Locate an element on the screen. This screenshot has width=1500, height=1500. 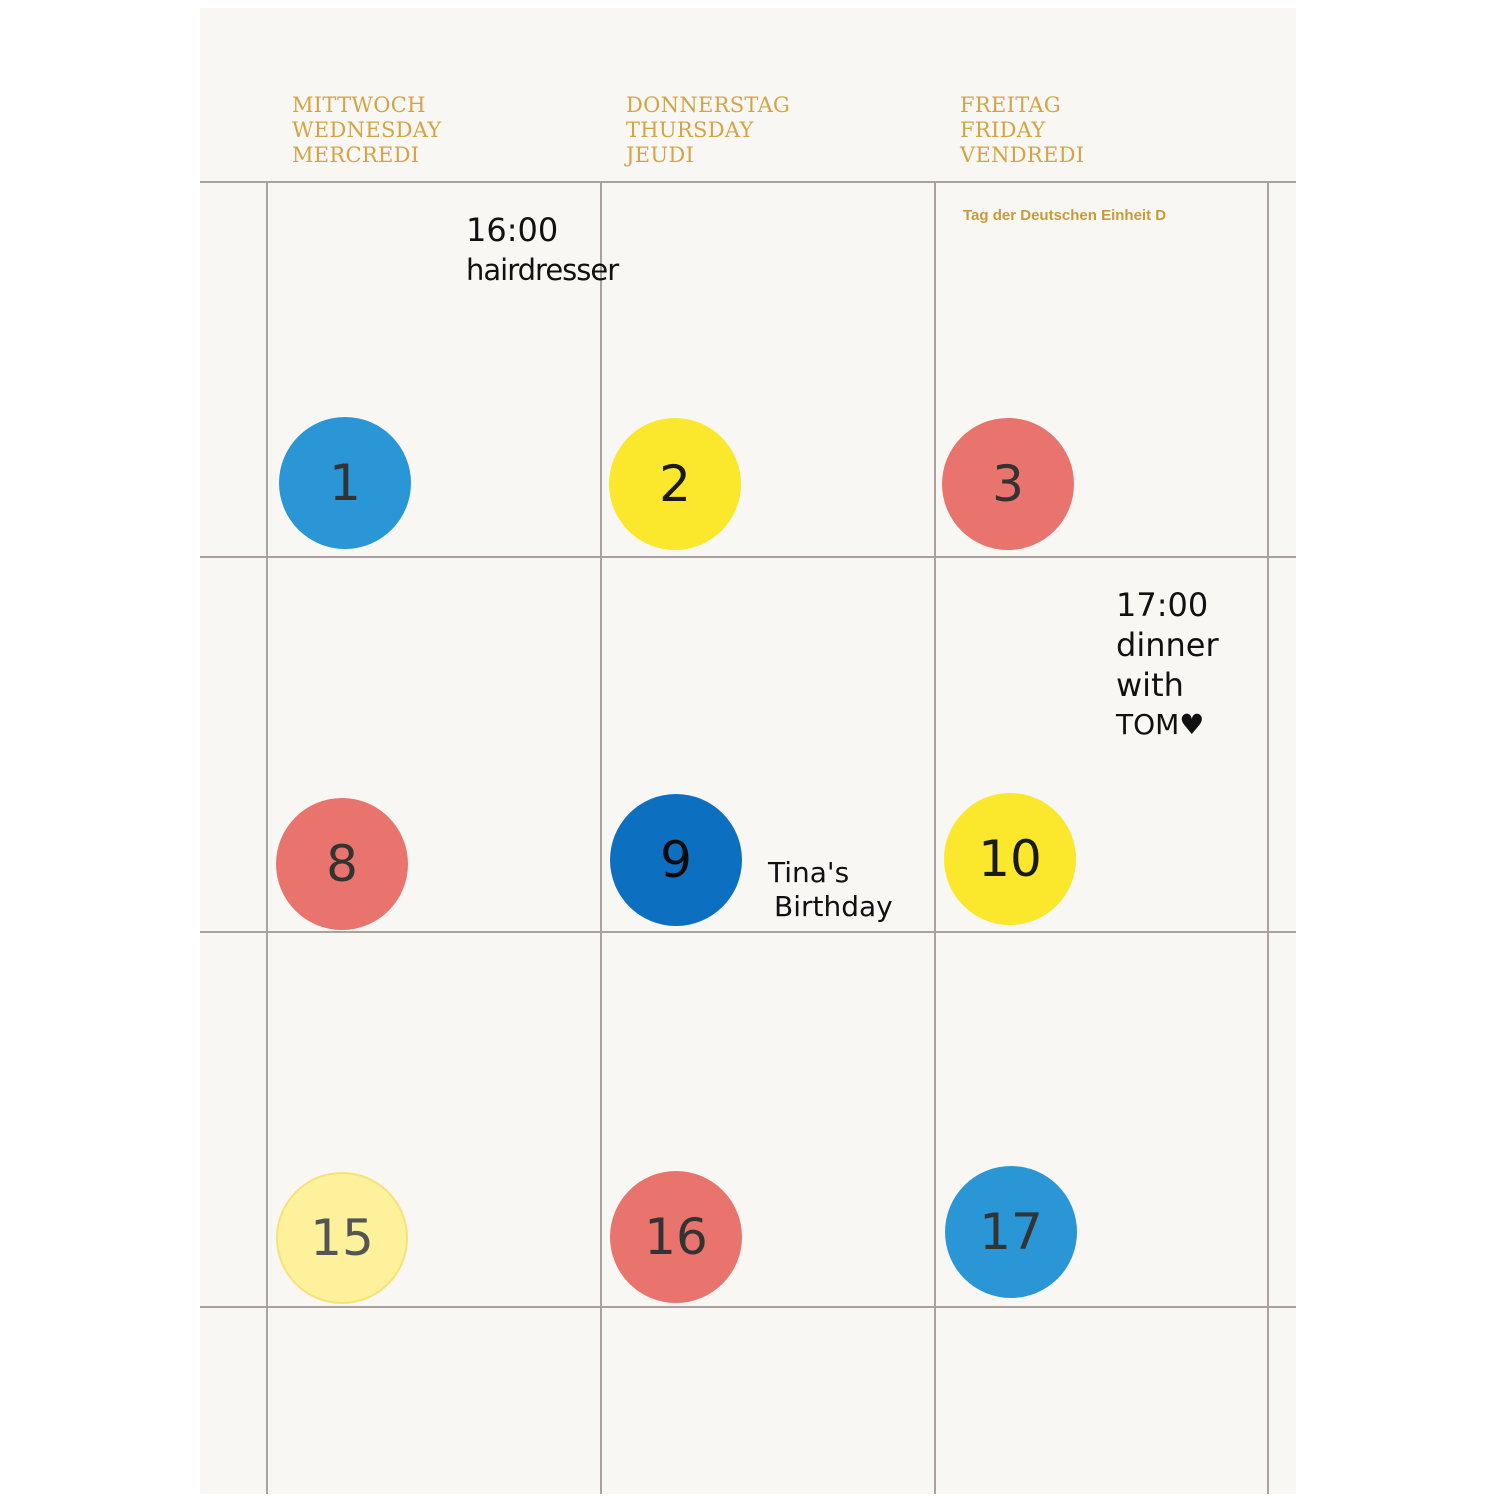
header-de: MITTWOCH is located at coordinates (359, 105).